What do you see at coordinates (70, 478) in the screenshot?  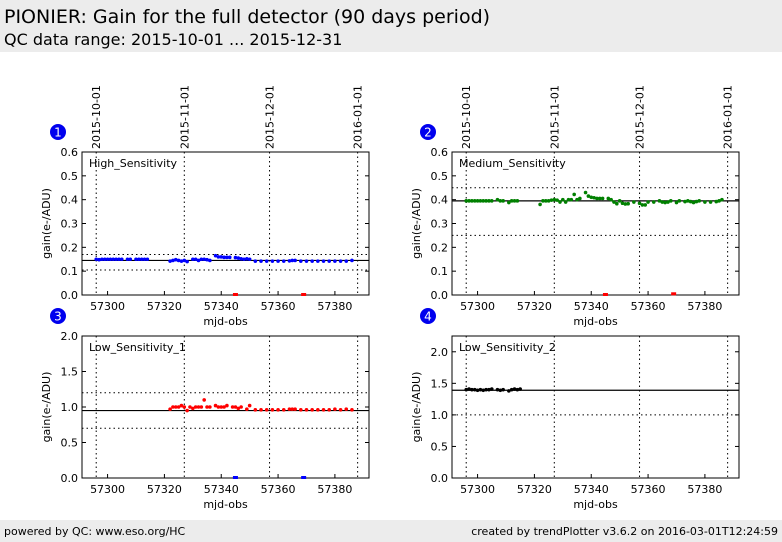 I see `y-tick-label: 0.0` at bounding box center [70, 478].